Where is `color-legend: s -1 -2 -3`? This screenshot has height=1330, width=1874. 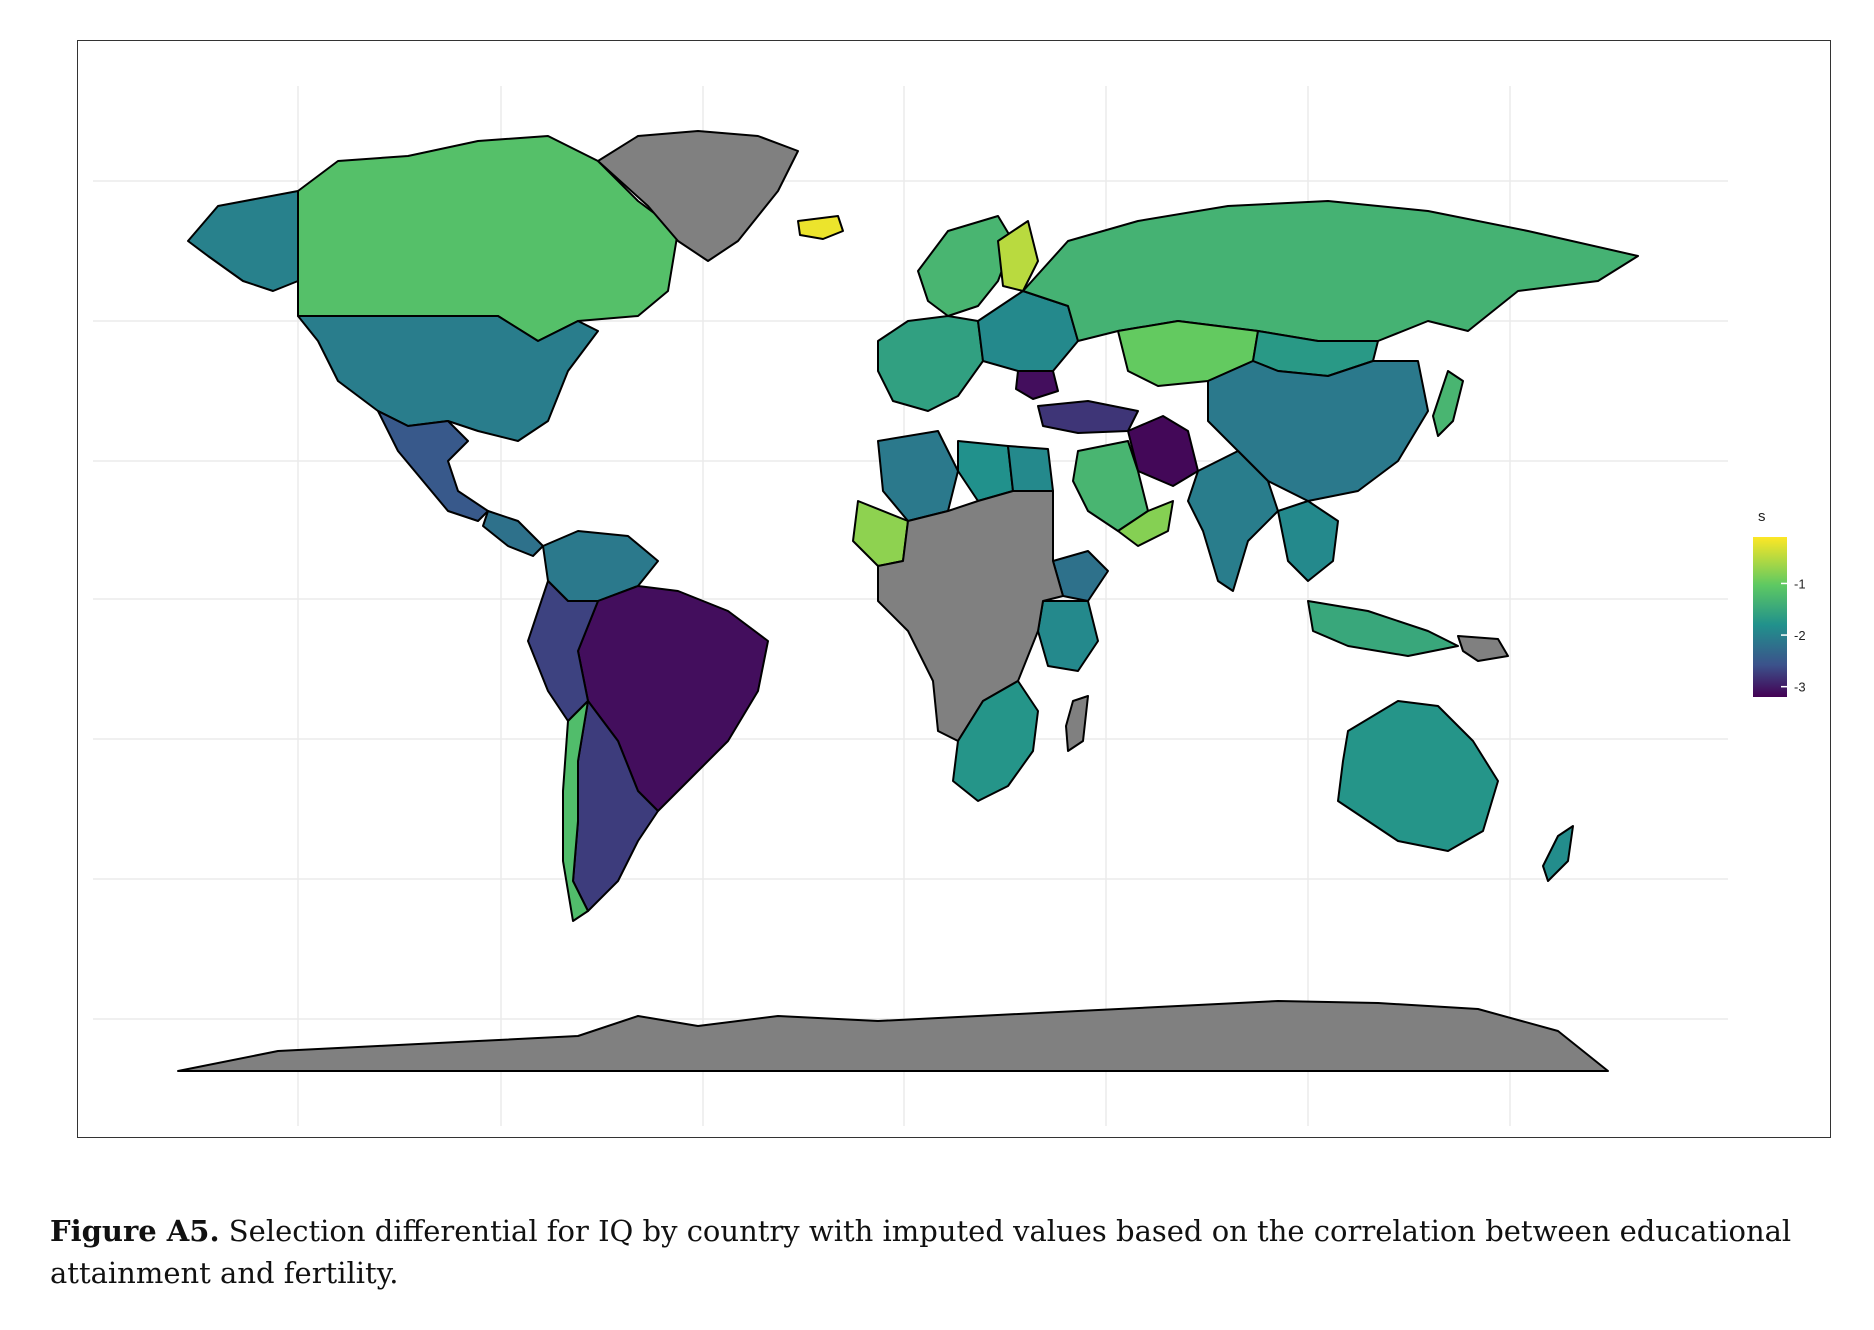
color-legend: s -1 -2 -3 is located at coordinates (1779, 602).